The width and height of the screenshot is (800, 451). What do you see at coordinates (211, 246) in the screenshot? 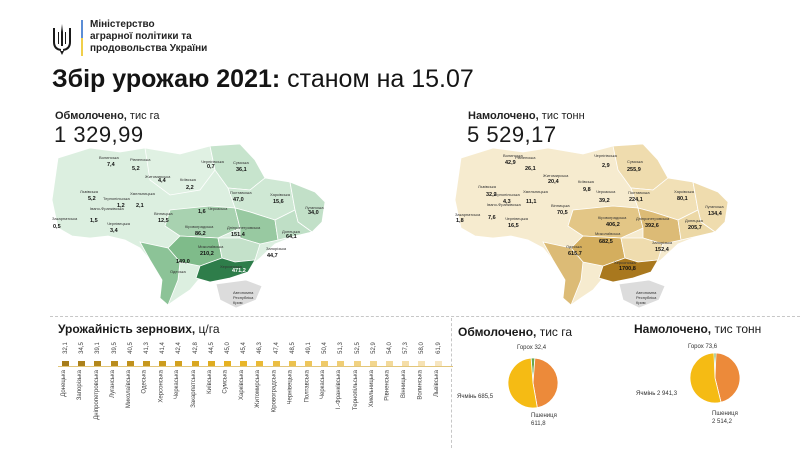
I see `svg-text: Миколаївська` at bounding box center [211, 246].